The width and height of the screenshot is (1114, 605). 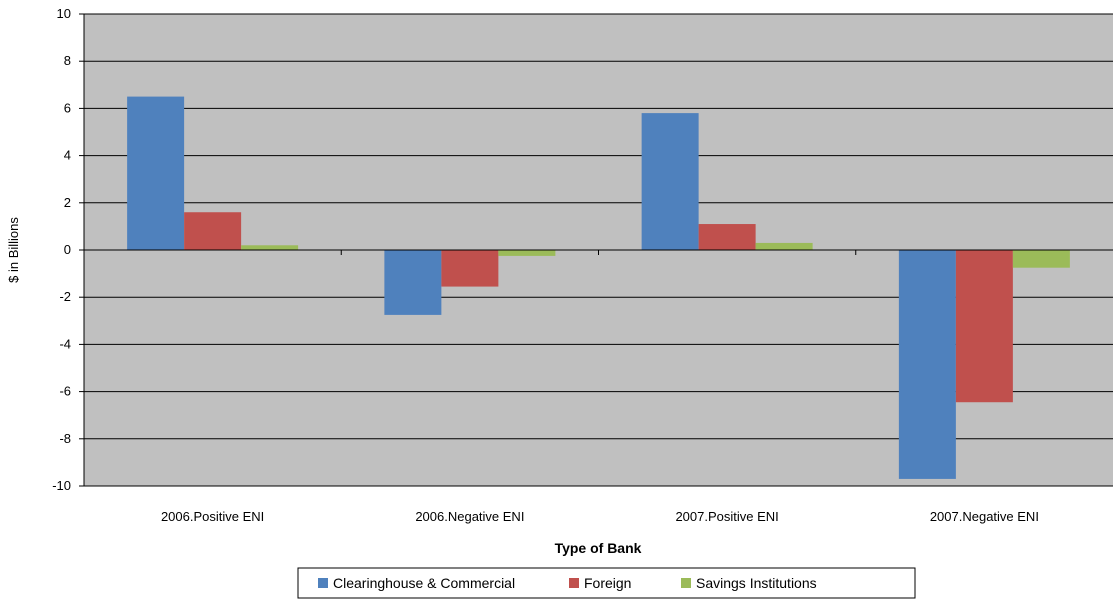 I want to click on x-tick-label: 2006.Negative ENI, so click(x=469, y=516).